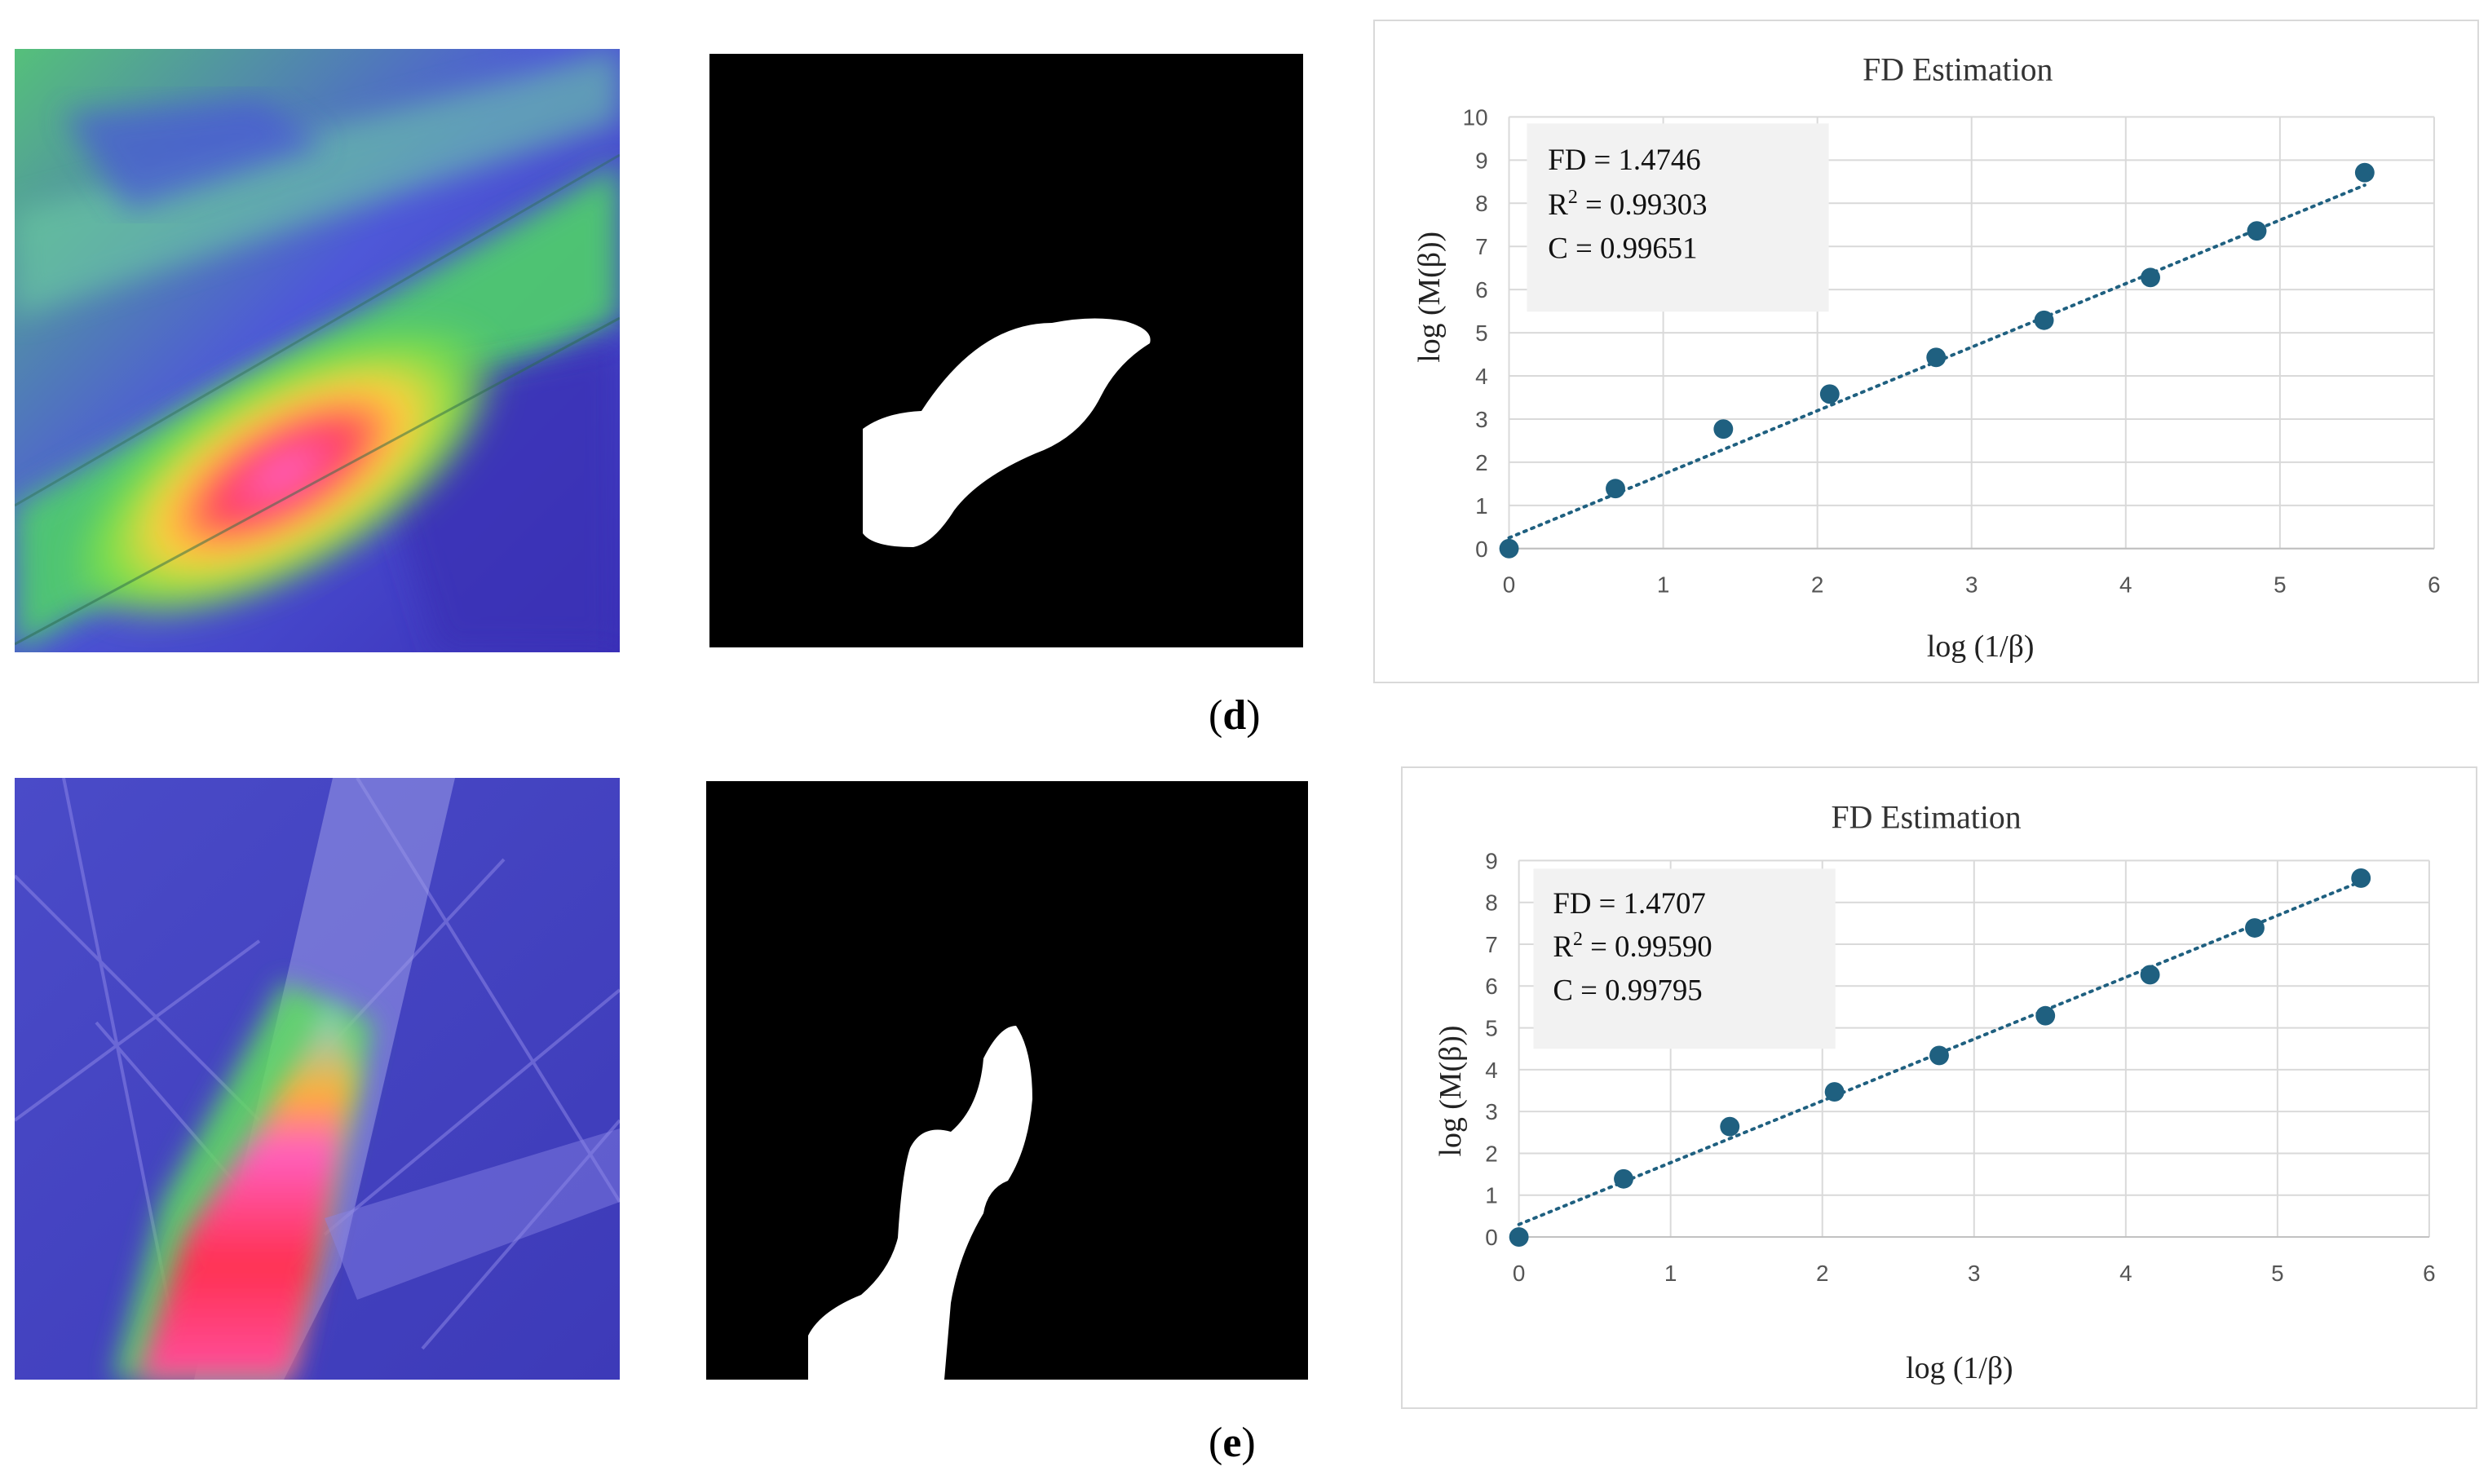  I want to click on annotation-r2: R2 = 0.99590, so click(1632, 946).